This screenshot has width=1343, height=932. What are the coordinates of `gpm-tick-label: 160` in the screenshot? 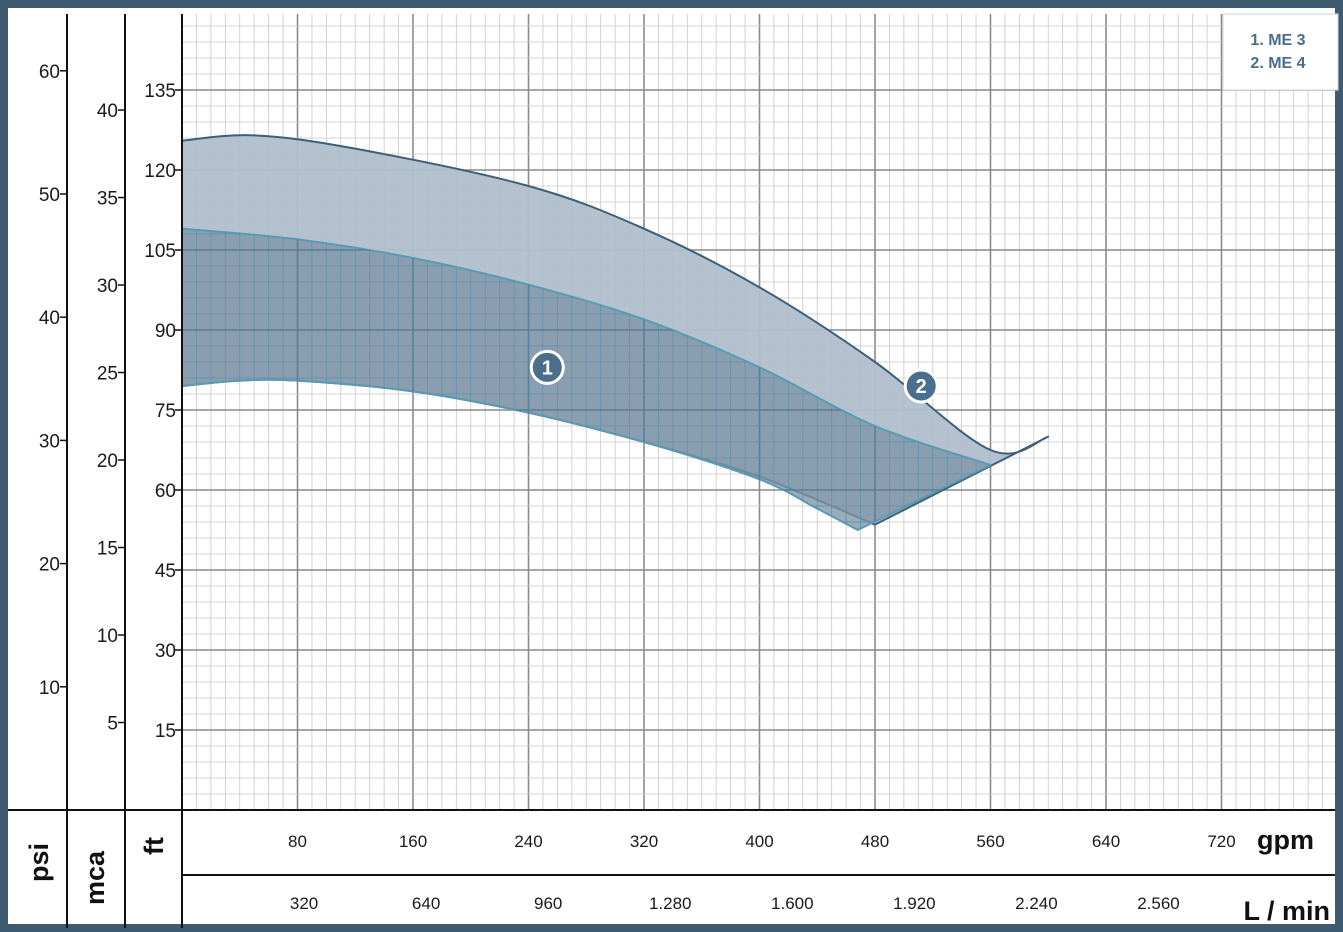 It's located at (413, 841).